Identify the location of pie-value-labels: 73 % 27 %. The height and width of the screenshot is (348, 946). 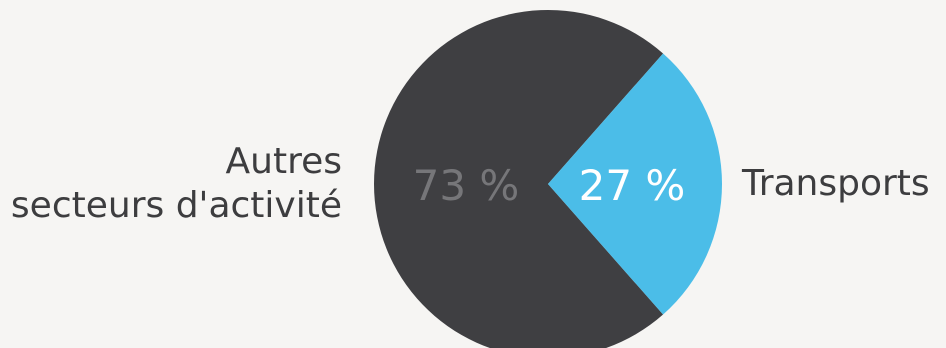
(549, 185).